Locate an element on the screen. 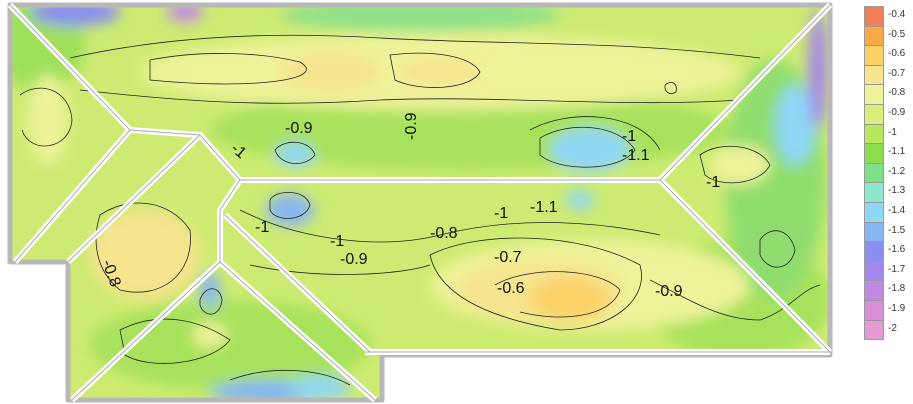 The width and height of the screenshot is (913, 404). colorbar-tick-label: -1.7 is located at coordinates (897, 269).